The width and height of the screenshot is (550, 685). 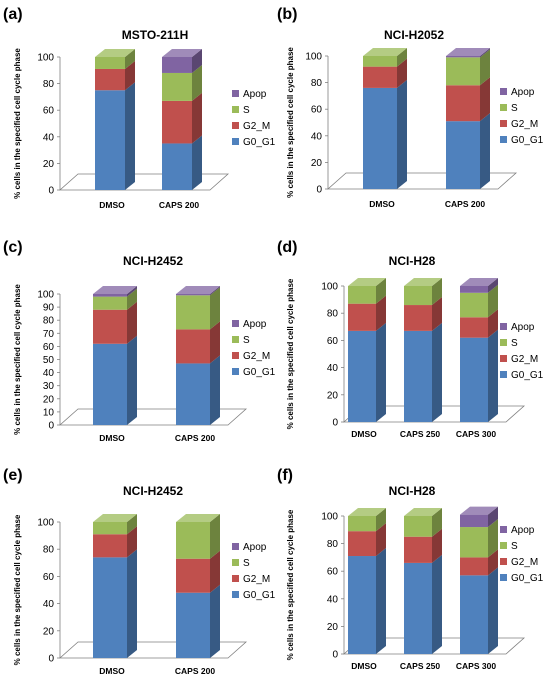 I want to click on panel-label: (f), so click(x=285, y=475).